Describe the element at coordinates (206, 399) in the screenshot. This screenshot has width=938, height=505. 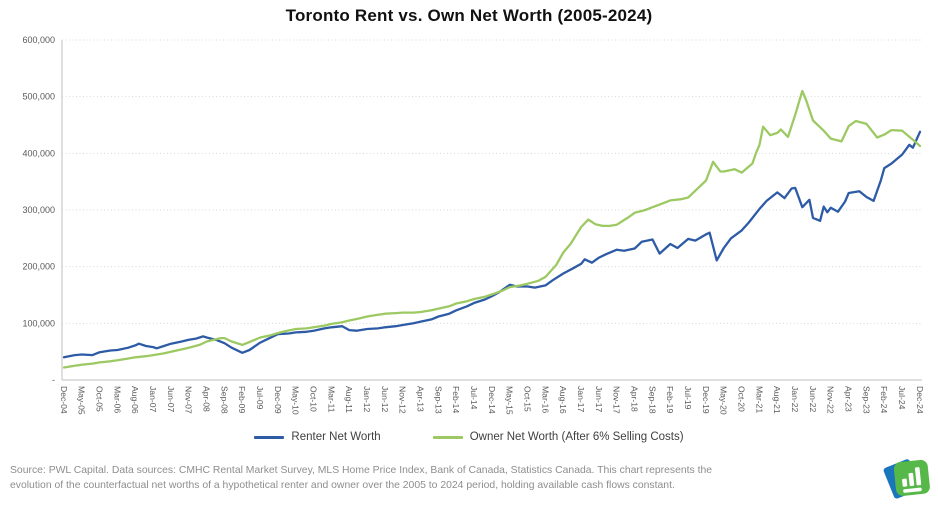
I see `x-axis-tick-label: Apr-08` at that location.